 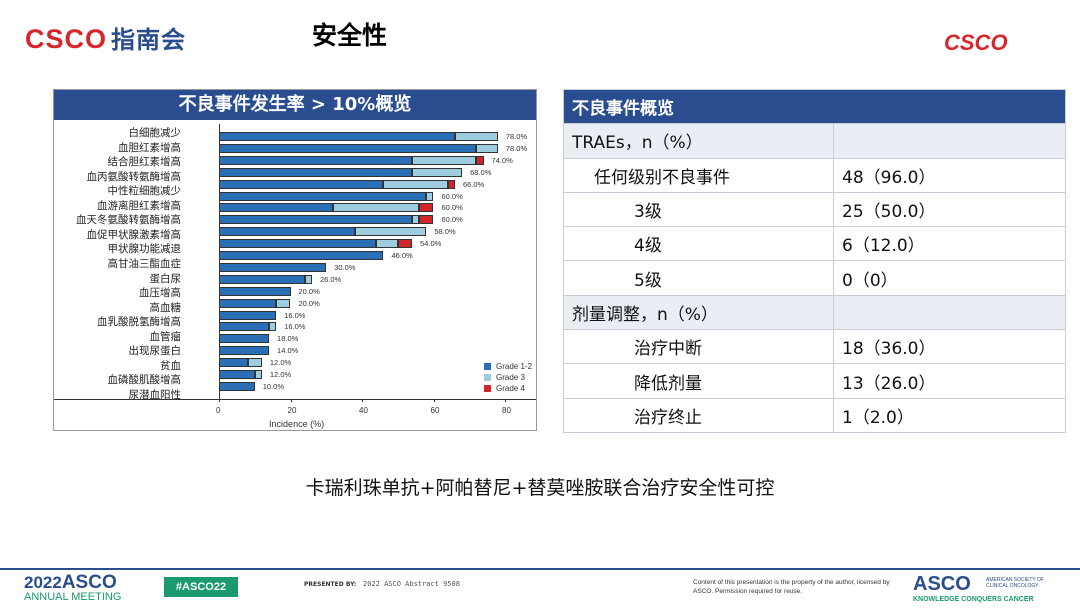 I want to click on meeting-year: 2022, so click(x=43, y=582).